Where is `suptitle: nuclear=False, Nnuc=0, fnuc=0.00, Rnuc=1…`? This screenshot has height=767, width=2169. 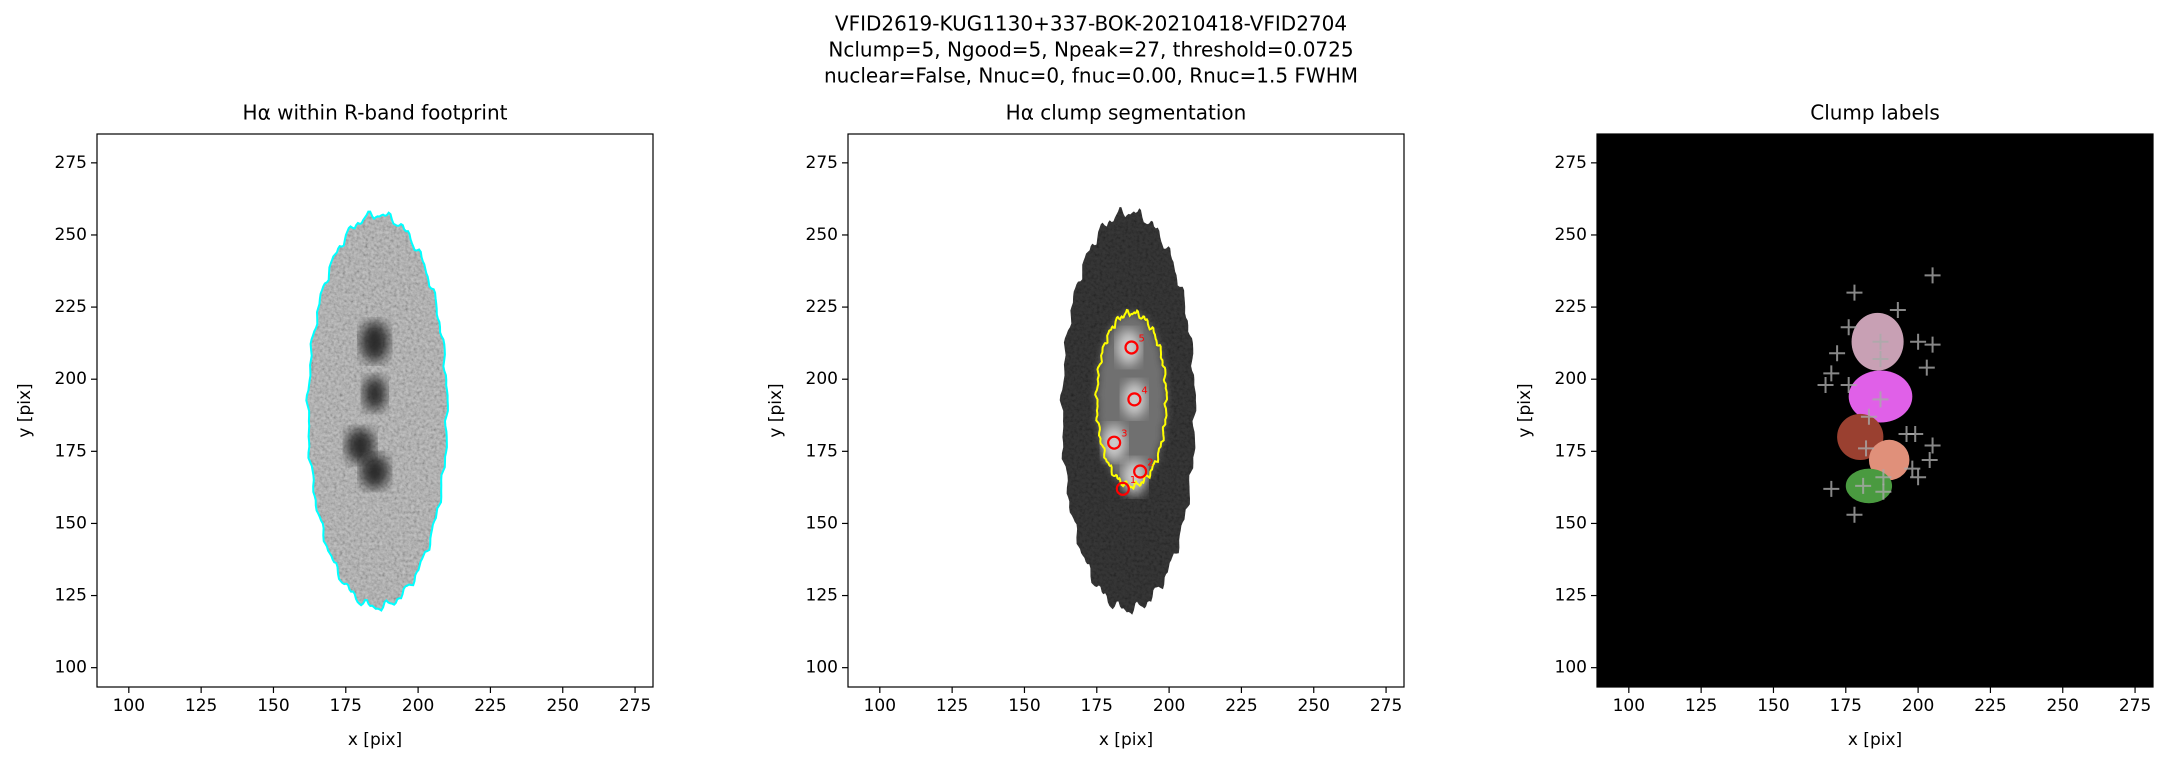 suptitle: nuclear=False, Nnuc=0, fnuc=0.00, Rnuc=1… is located at coordinates (1091, 76).